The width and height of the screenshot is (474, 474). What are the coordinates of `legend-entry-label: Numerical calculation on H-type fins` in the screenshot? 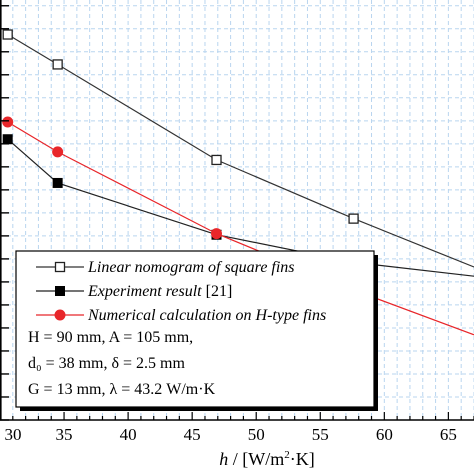 It's located at (206, 315).